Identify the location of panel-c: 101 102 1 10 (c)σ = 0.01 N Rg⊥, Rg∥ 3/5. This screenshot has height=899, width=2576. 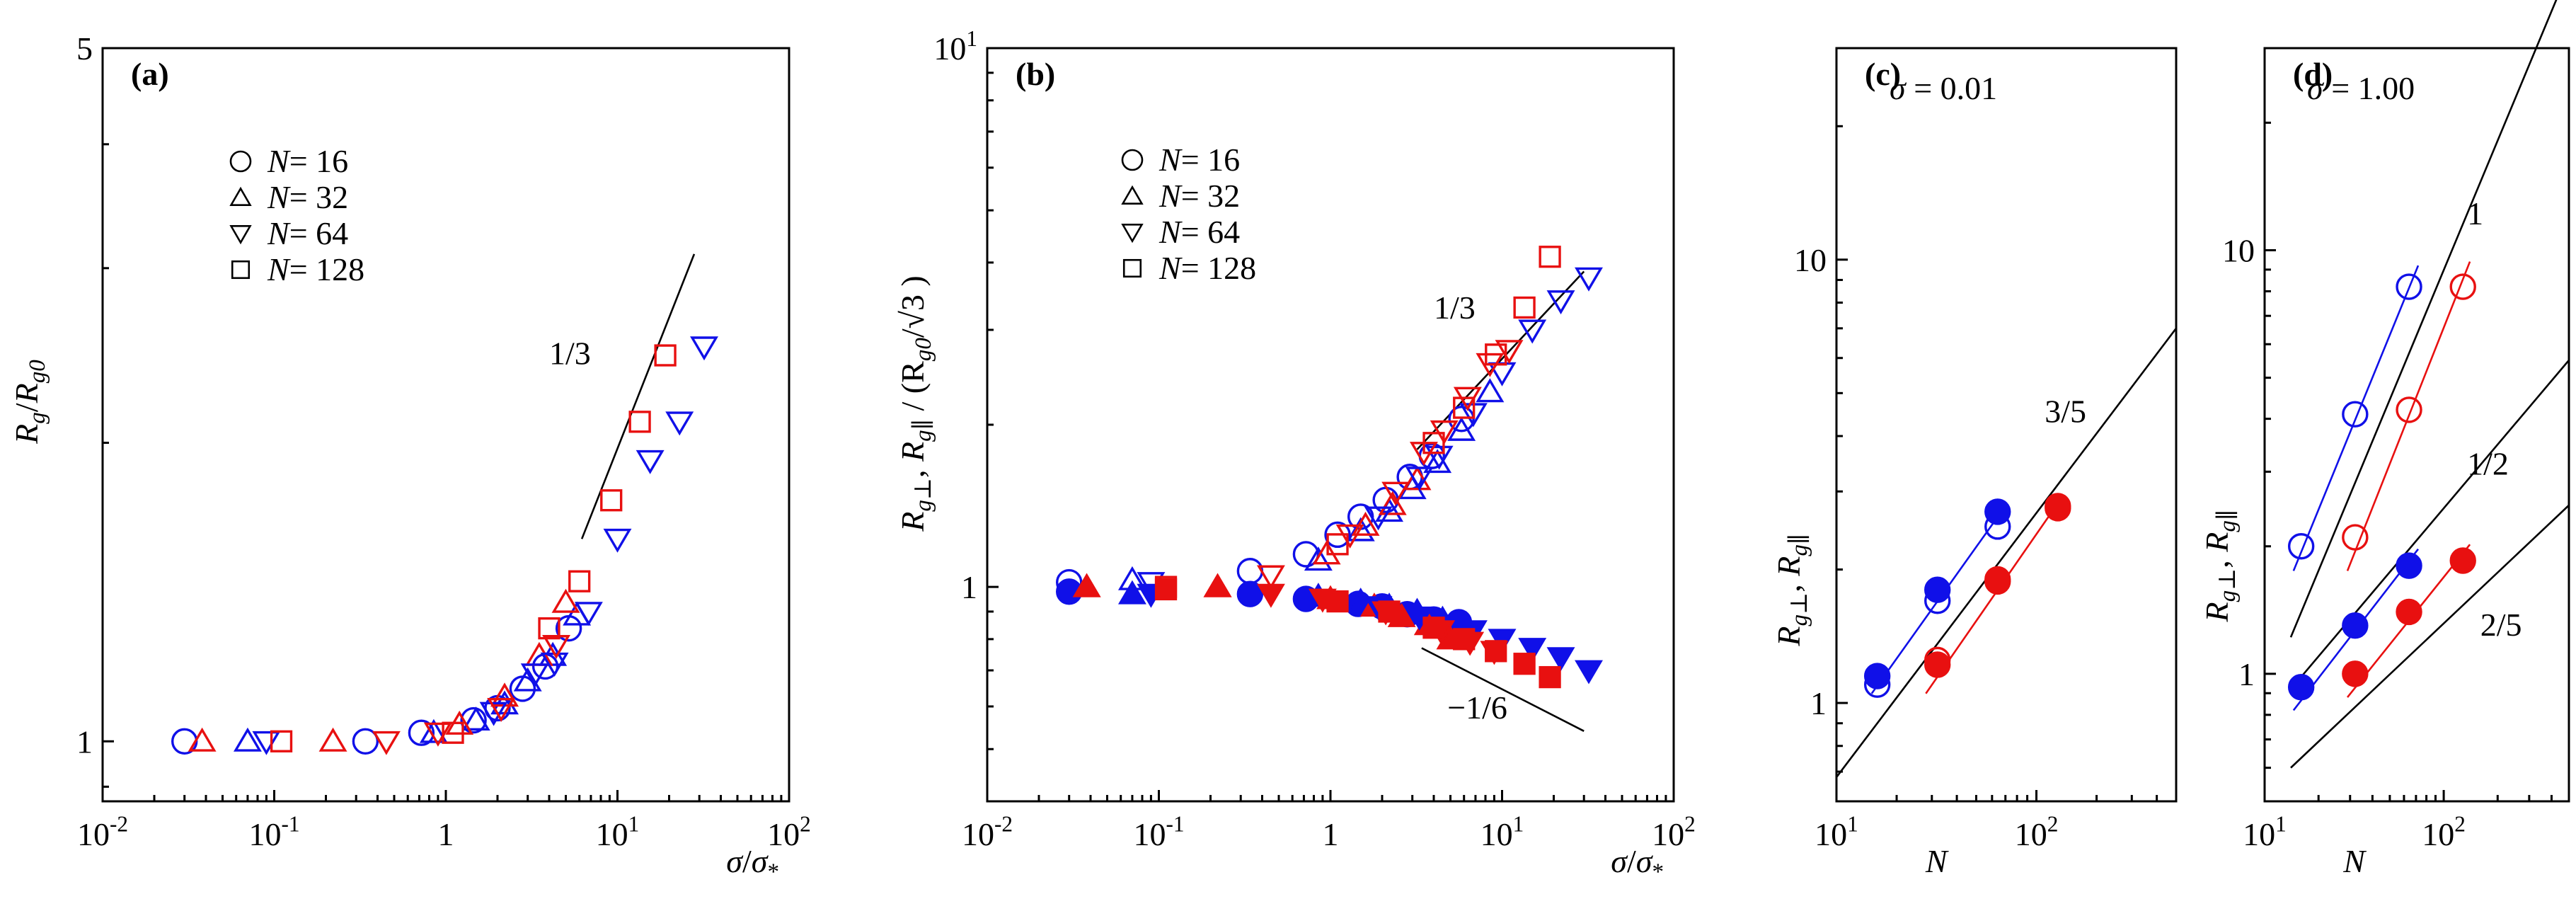
(1975, 463).